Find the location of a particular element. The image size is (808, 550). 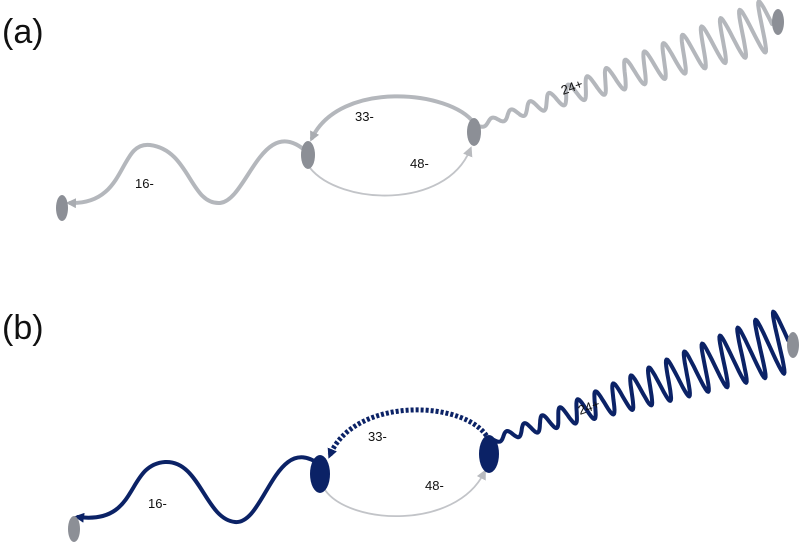

edge-33-a is located at coordinates (393, 118).